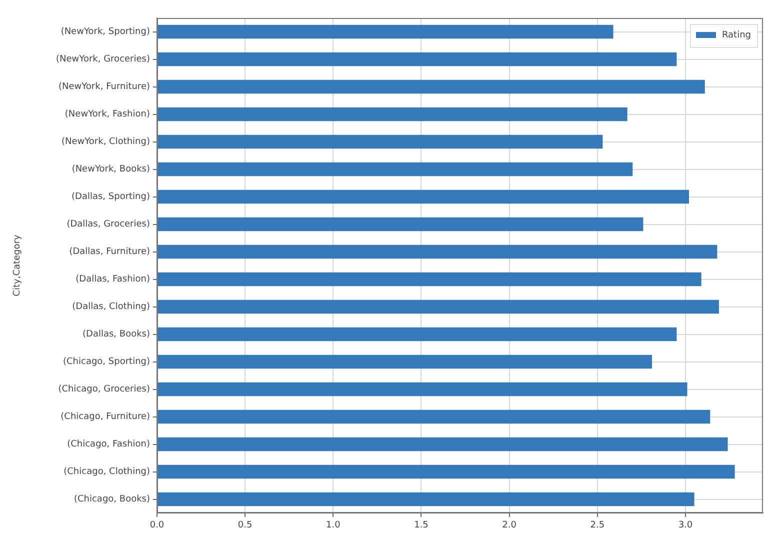 This screenshot has width=777, height=535. Describe the element at coordinates (108, 225) in the screenshot. I see `y-tick-label: (Dallas, Groceries)` at that location.